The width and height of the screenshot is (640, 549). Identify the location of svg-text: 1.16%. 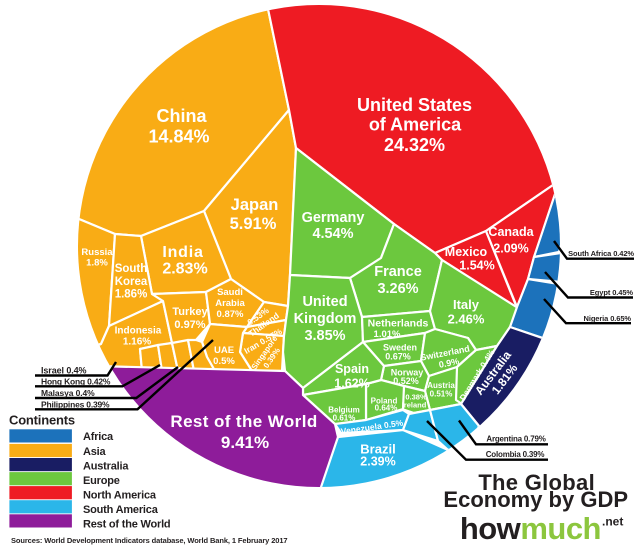
(137, 342).